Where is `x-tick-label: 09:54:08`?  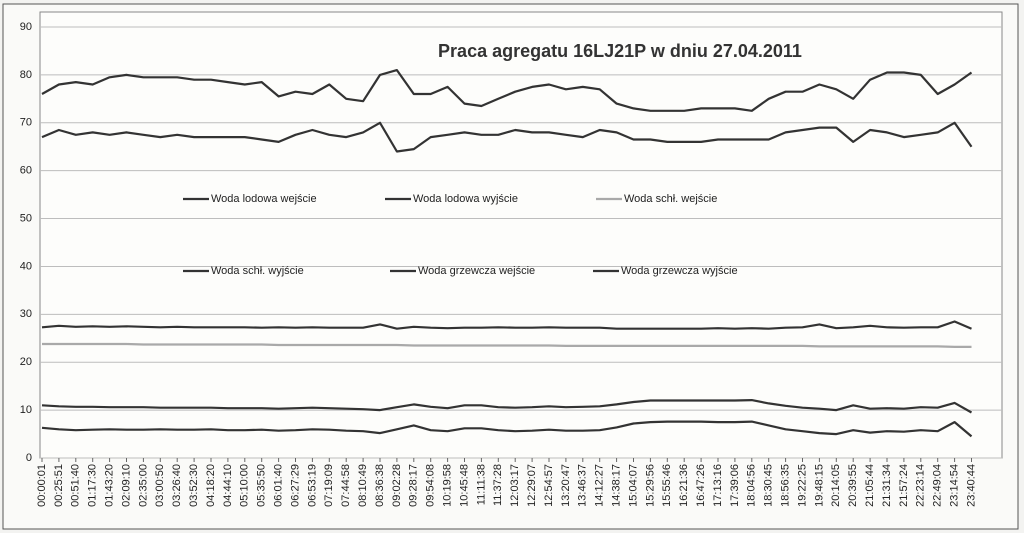 x-tick-label: 09:54:08 is located at coordinates (431, 485).